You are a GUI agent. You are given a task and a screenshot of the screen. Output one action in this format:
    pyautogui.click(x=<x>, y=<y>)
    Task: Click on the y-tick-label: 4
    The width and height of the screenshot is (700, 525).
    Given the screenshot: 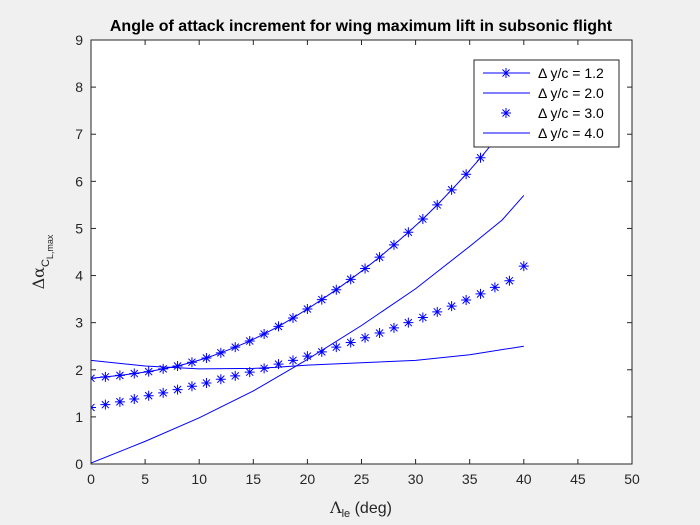 What is the action you would take?
    pyautogui.click(x=79, y=276)
    